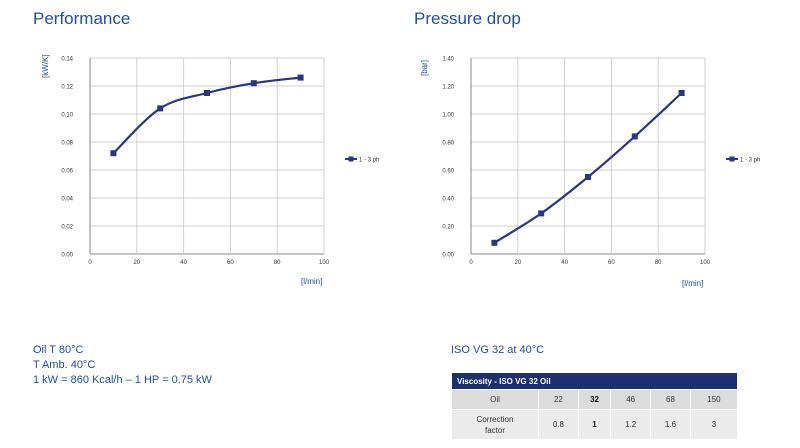  Describe the element at coordinates (448, 228) in the screenshot. I see `pressure-y-tick-label: 0.20` at that location.